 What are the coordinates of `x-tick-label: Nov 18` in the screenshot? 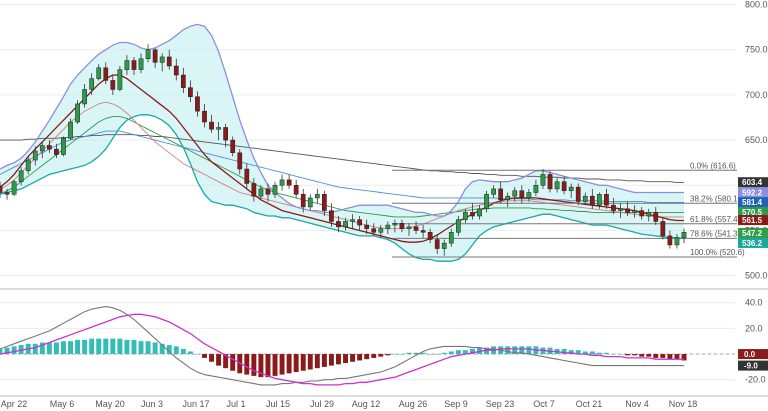 It's located at (683, 404).